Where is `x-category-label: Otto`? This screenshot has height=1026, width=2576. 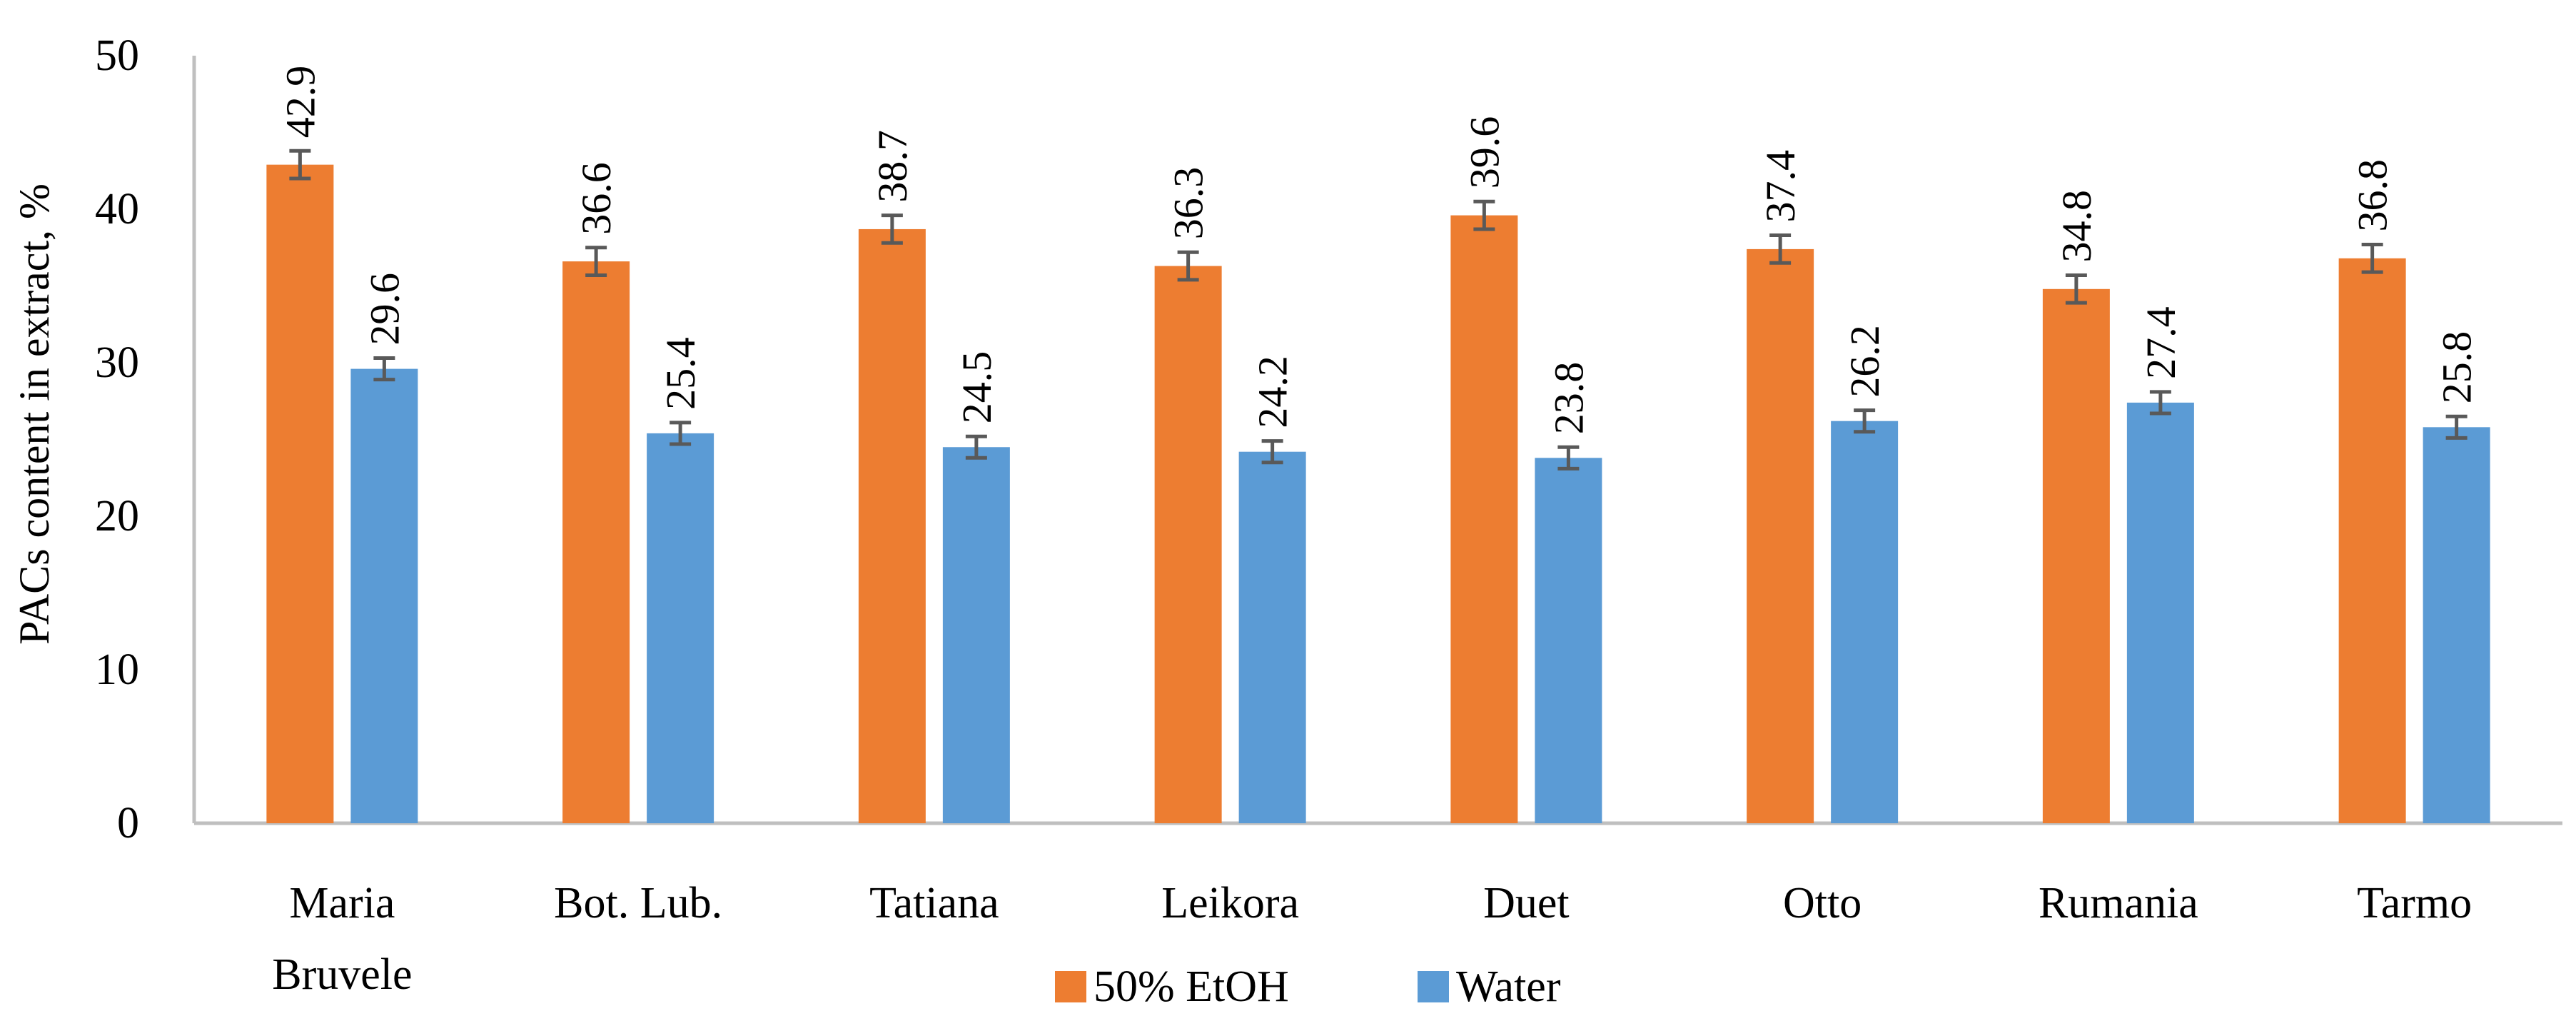 x-category-label: Otto is located at coordinates (1822, 903).